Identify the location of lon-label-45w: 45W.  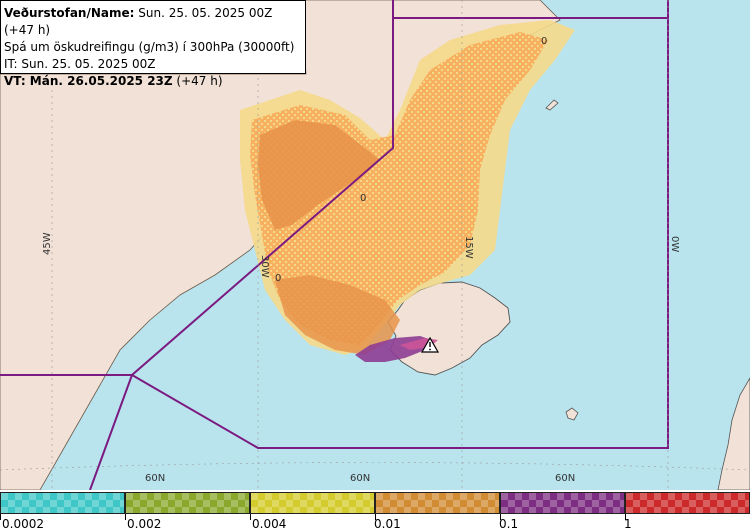
(47, 243).